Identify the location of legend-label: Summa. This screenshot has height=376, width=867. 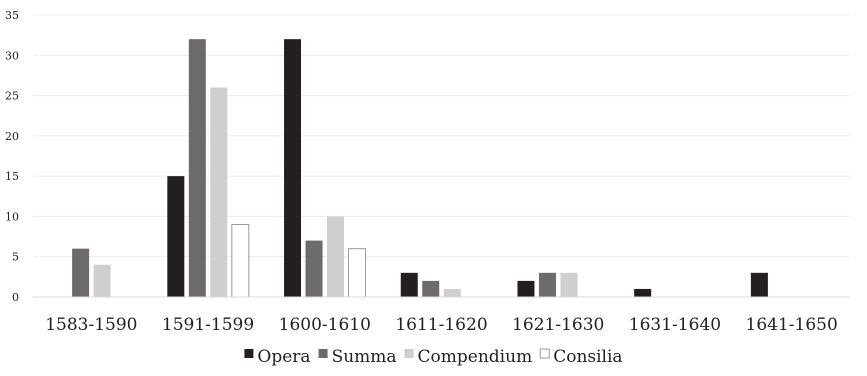
(364, 357).